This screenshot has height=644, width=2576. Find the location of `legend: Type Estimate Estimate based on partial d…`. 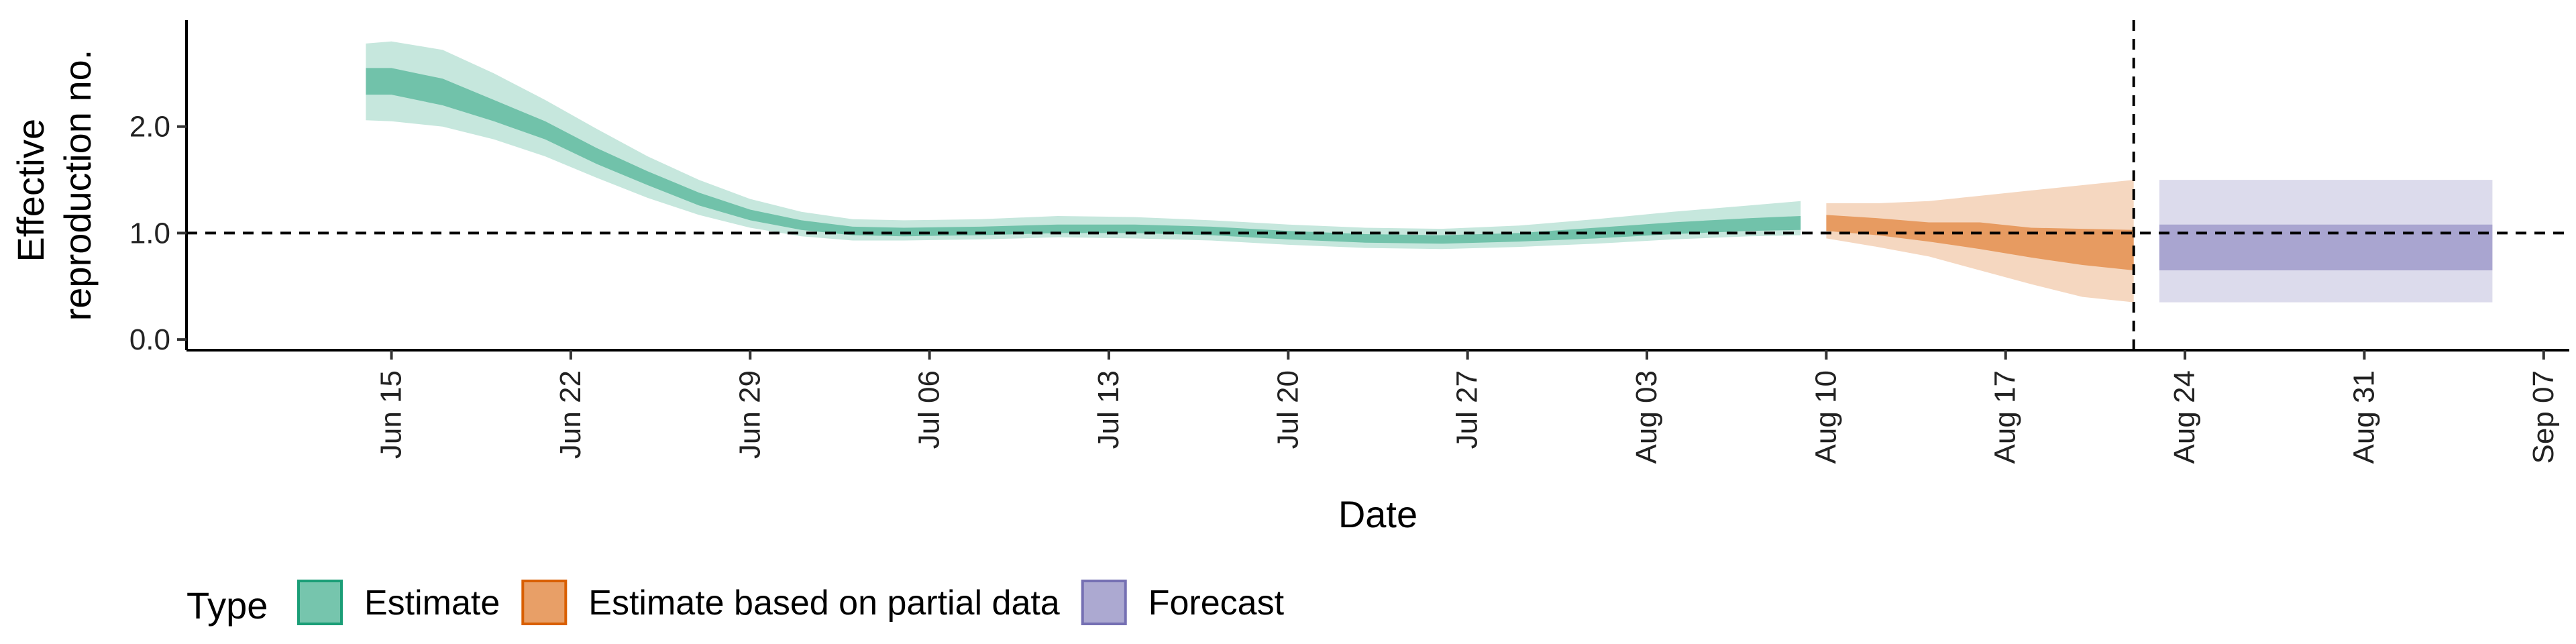

legend: Type Estimate Estimate based on partial d… is located at coordinates (735, 603).